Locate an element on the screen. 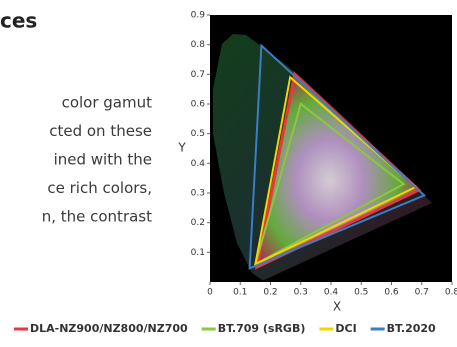  x-tick-label: 0.2 is located at coordinates (270, 293).